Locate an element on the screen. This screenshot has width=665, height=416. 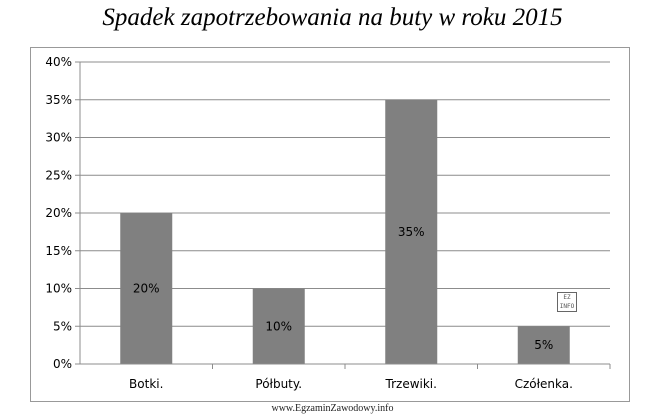
stamp-logo: EZ INFO is located at coordinates (567, 302).